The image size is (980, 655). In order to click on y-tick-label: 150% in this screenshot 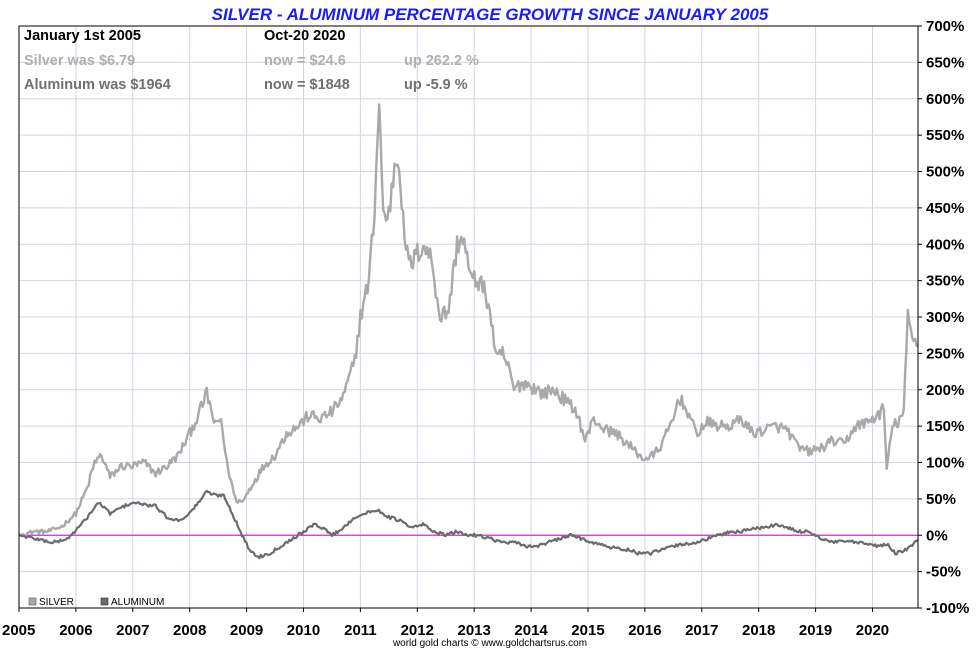, I will do `click(945, 426)`.